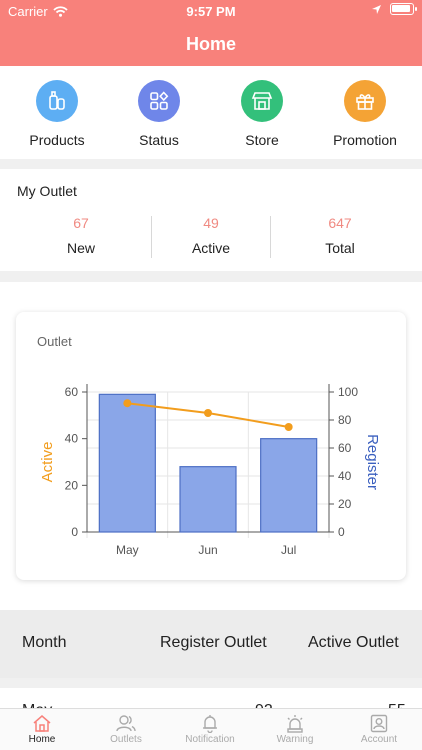 The height and width of the screenshot is (750, 422). I want to click on x-tick-label: May, so click(127, 550).